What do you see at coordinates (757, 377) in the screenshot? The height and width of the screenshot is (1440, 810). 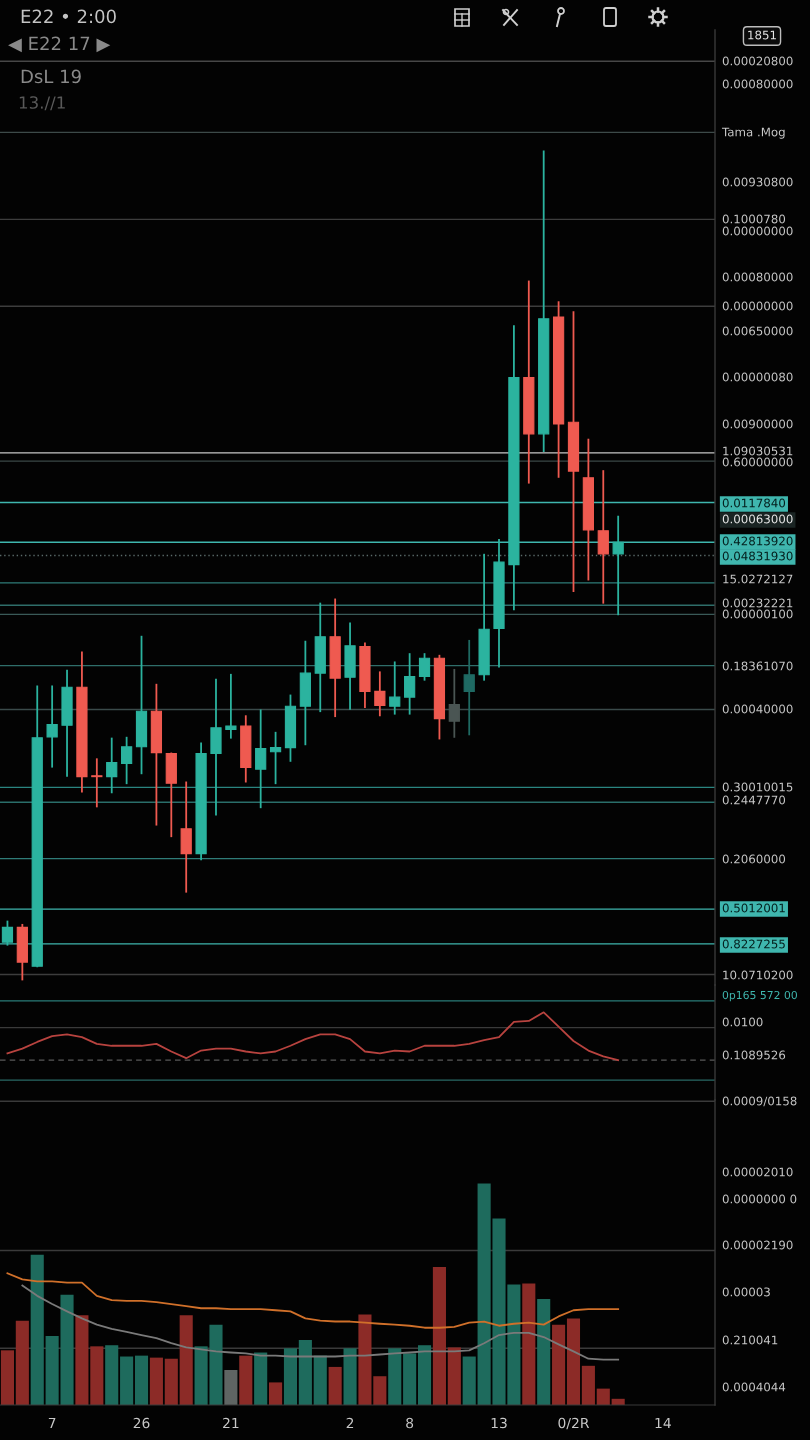 I see `text: 0.00000080` at bounding box center [757, 377].